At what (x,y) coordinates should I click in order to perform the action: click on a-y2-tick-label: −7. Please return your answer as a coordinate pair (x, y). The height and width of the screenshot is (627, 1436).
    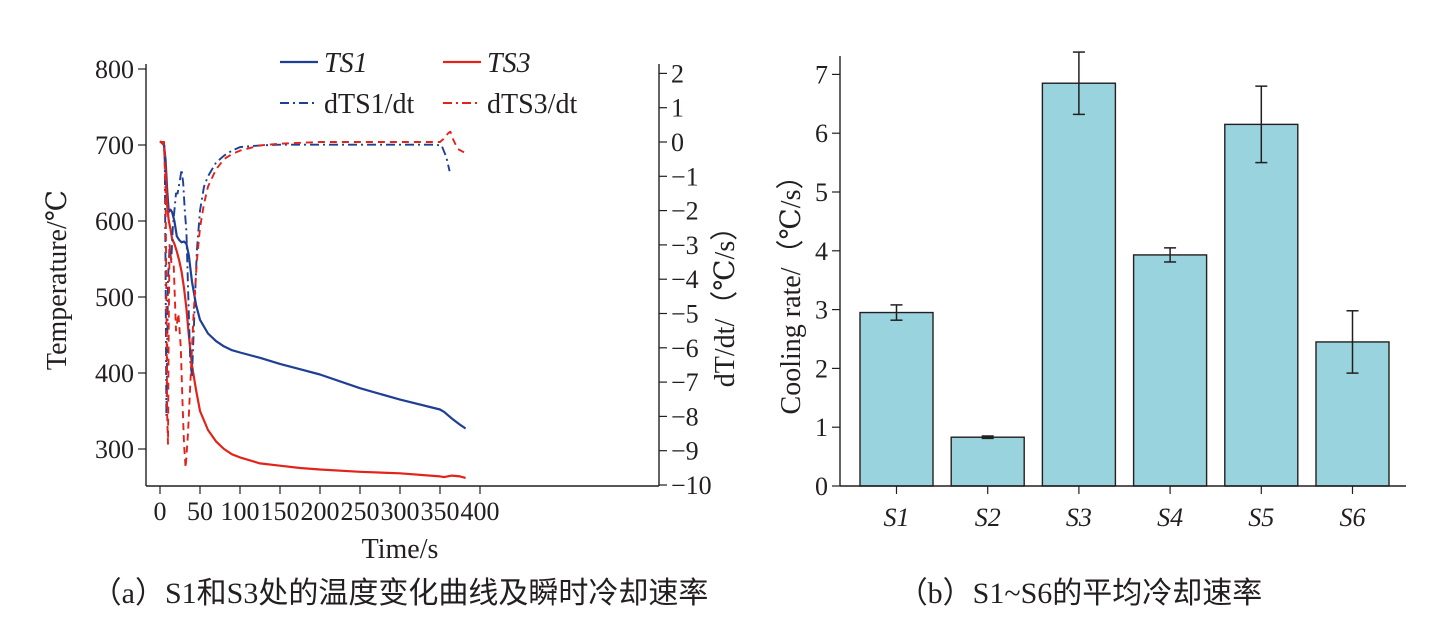
    Looking at the image, I should click on (685, 382).